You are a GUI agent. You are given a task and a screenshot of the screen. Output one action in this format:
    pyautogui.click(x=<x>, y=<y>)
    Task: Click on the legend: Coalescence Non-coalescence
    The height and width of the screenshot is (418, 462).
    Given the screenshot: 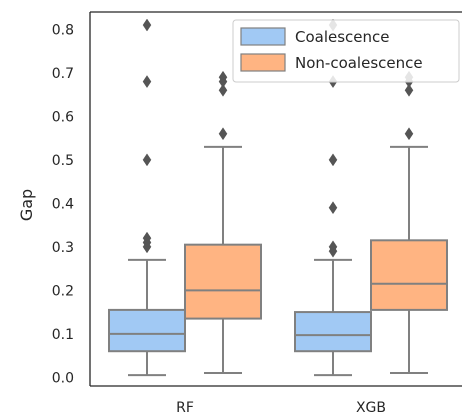 What is the action you would take?
    pyautogui.click(x=346, y=51)
    